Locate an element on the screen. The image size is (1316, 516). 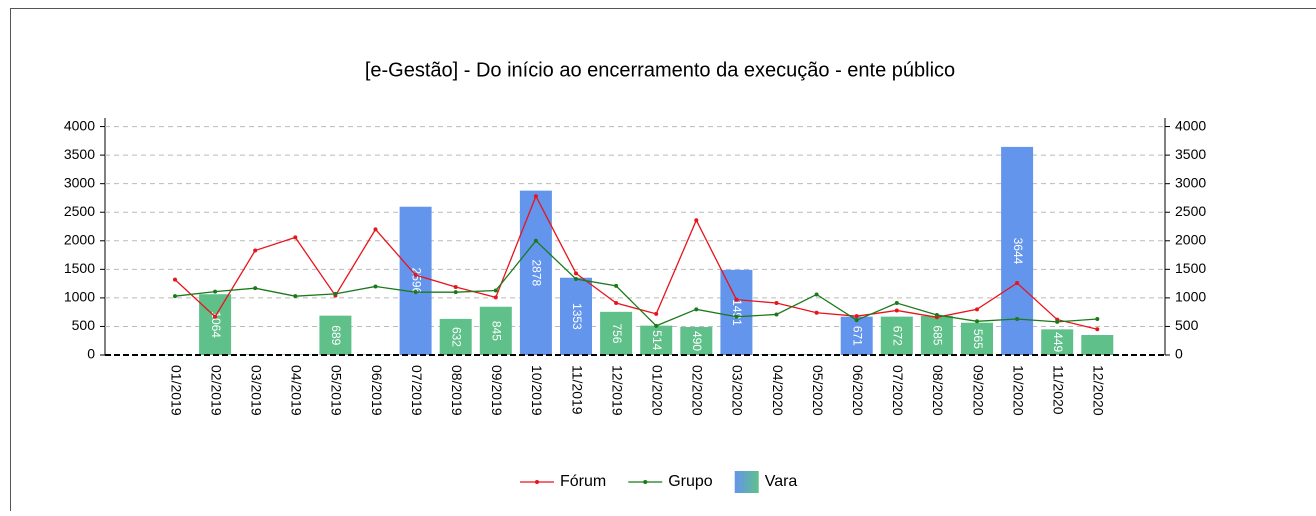
data-label: 449 is located at coordinates (1058, 342).